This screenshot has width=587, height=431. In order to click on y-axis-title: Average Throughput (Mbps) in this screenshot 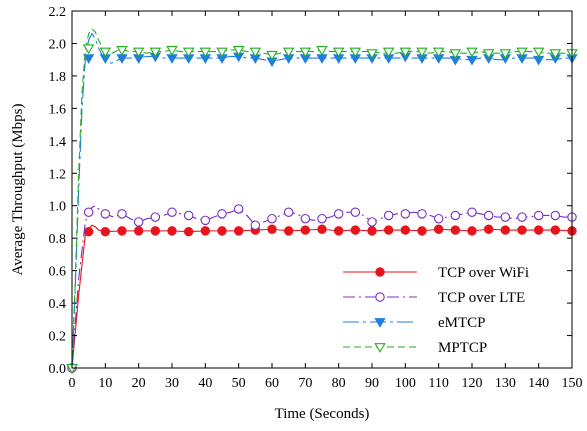, I will do `click(18, 190)`.